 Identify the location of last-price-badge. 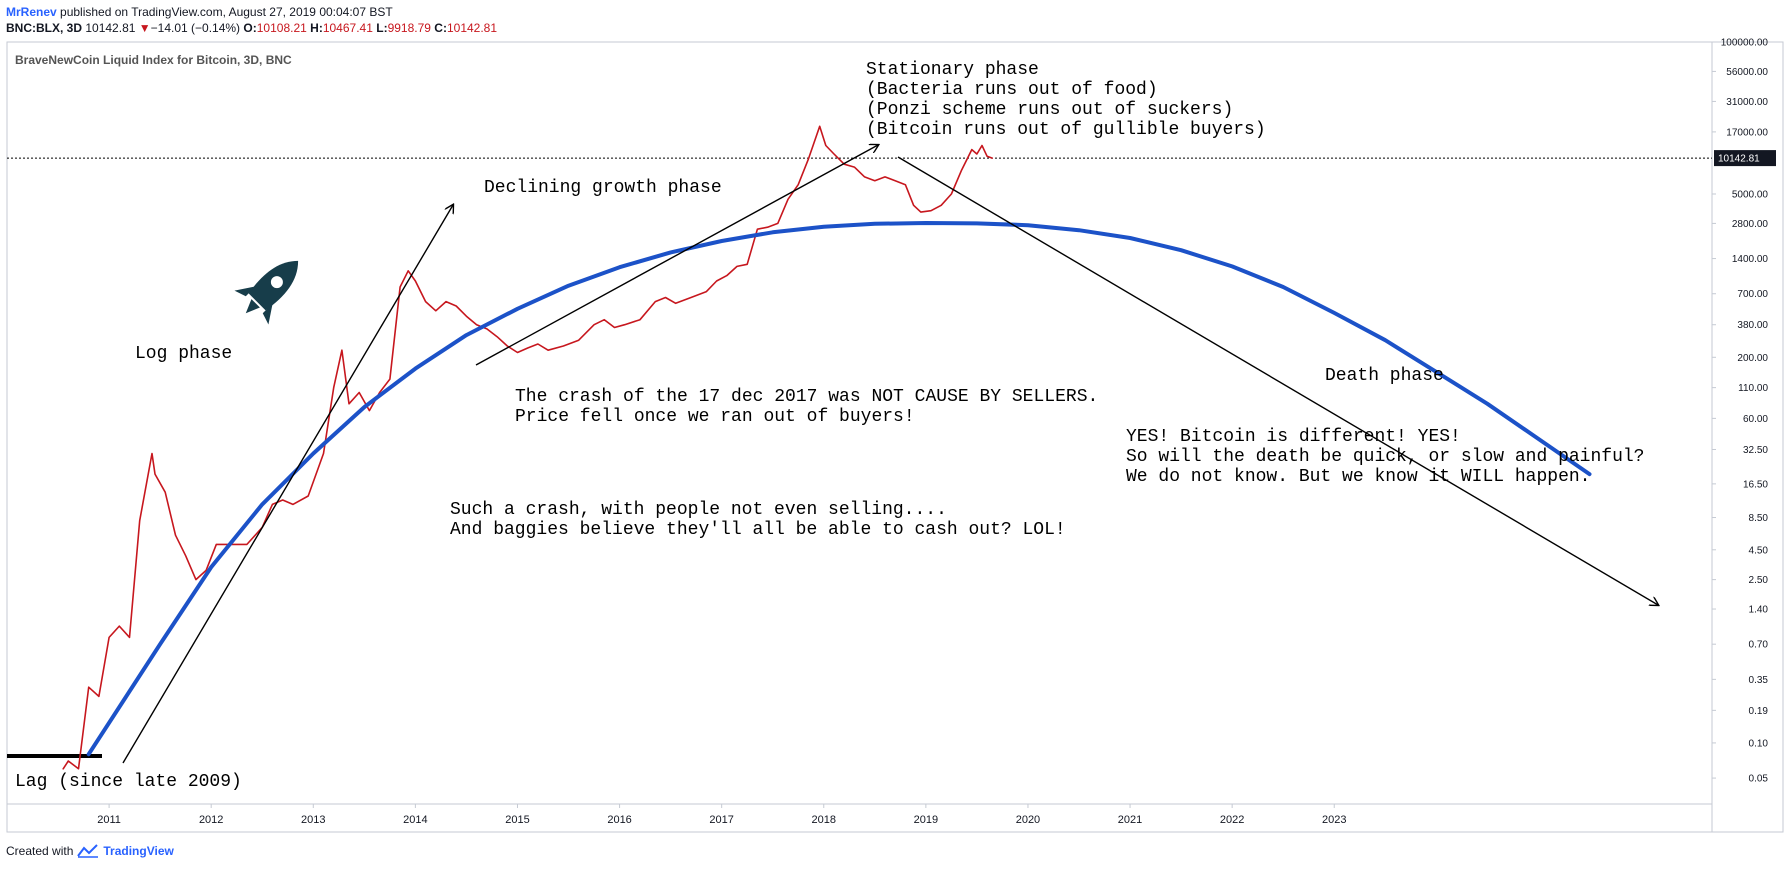
(1745, 158).